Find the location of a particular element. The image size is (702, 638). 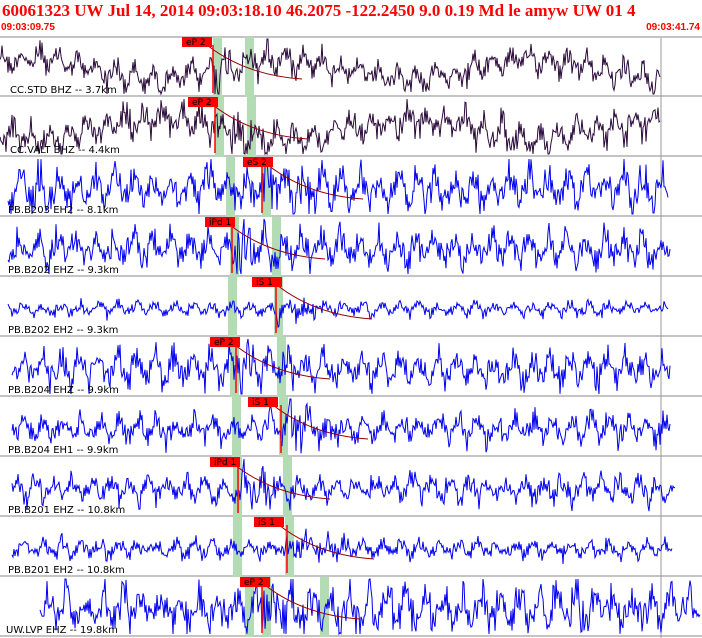

station-label: PB.B201 EH2 -- 10.8km is located at coordinates (66, 570).